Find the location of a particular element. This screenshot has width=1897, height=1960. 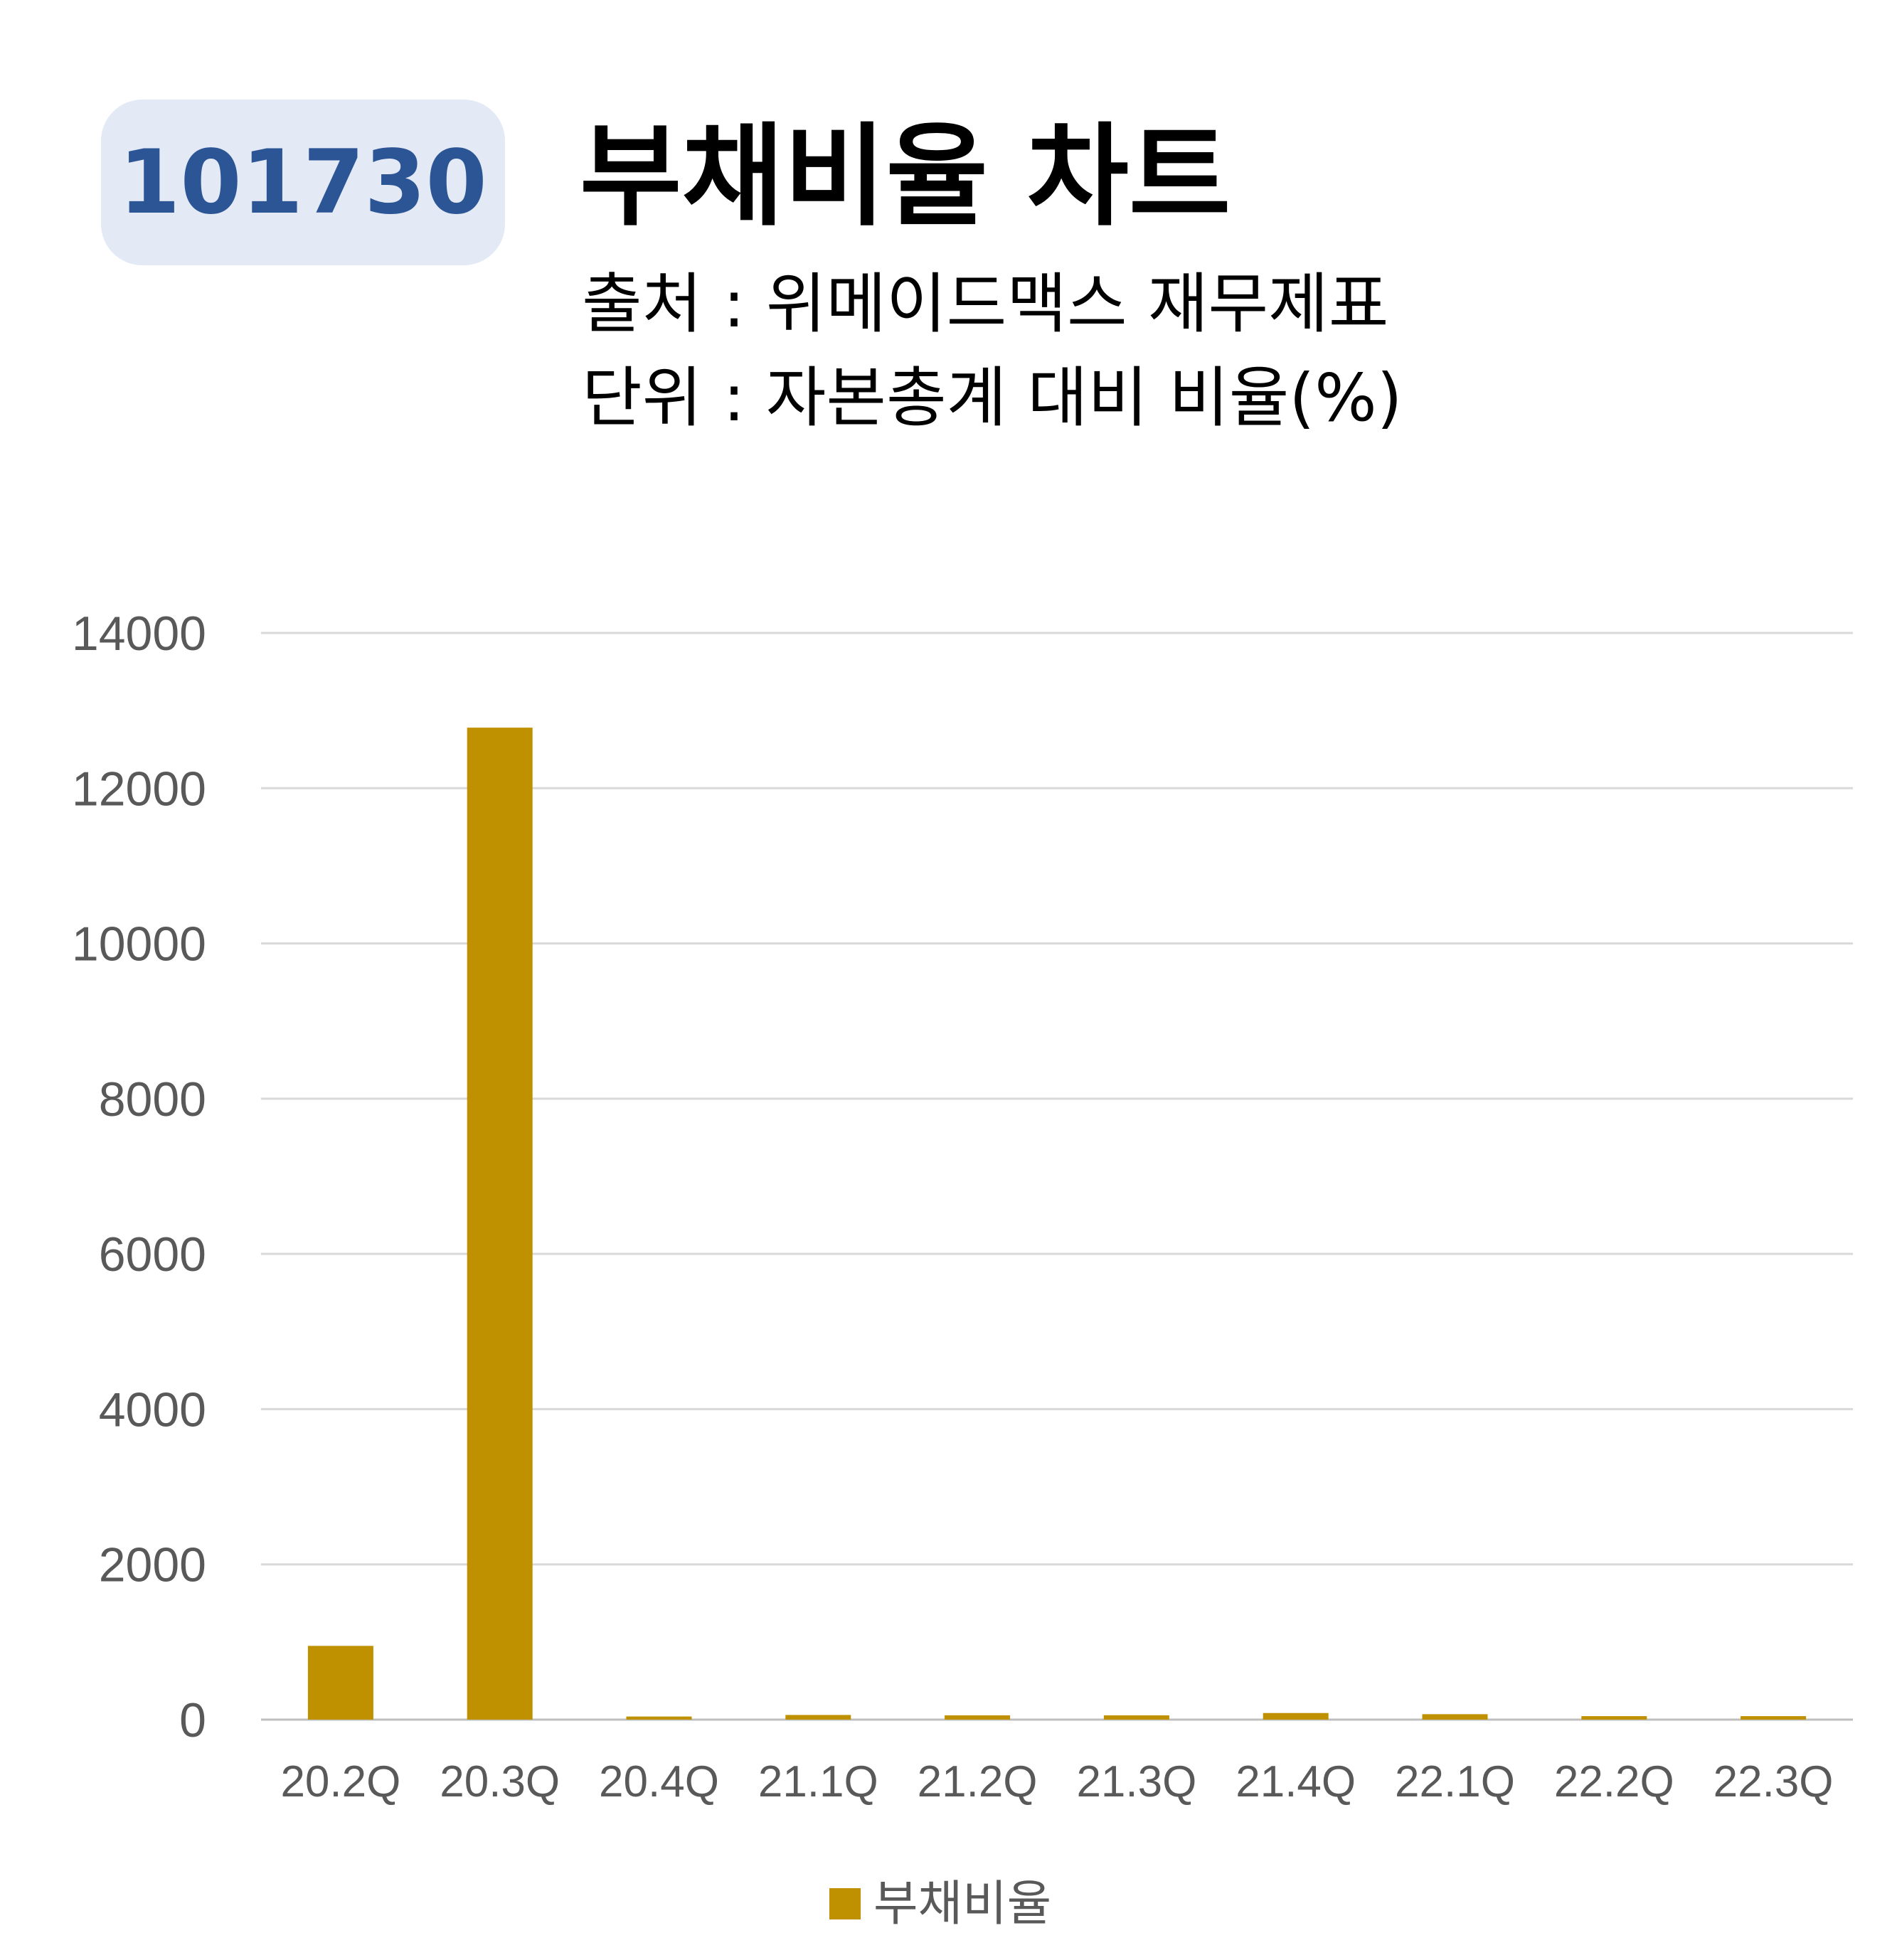

y-tick-label: 12000 is located at coordinates (139, 789).